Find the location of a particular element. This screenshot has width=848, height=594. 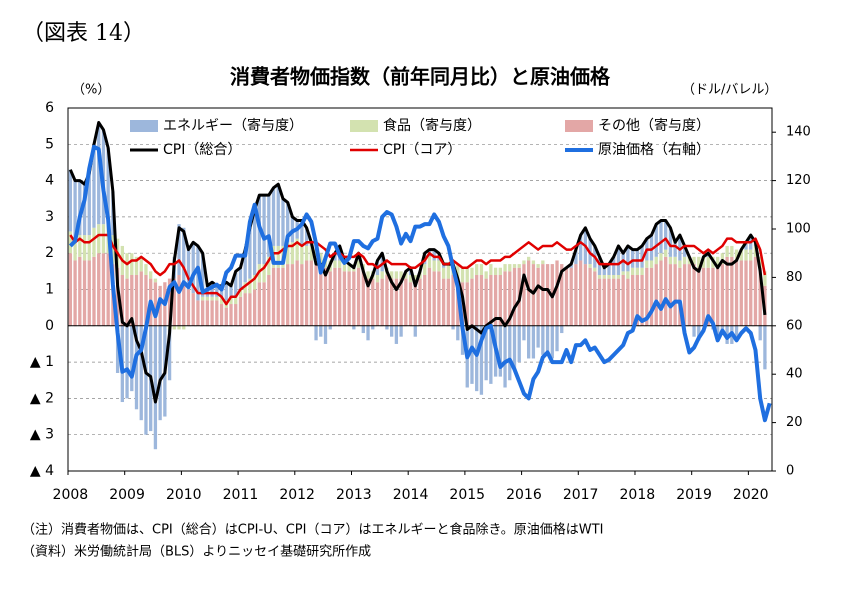

y2-tick-label: 120 is located at coordinates (798, 180).